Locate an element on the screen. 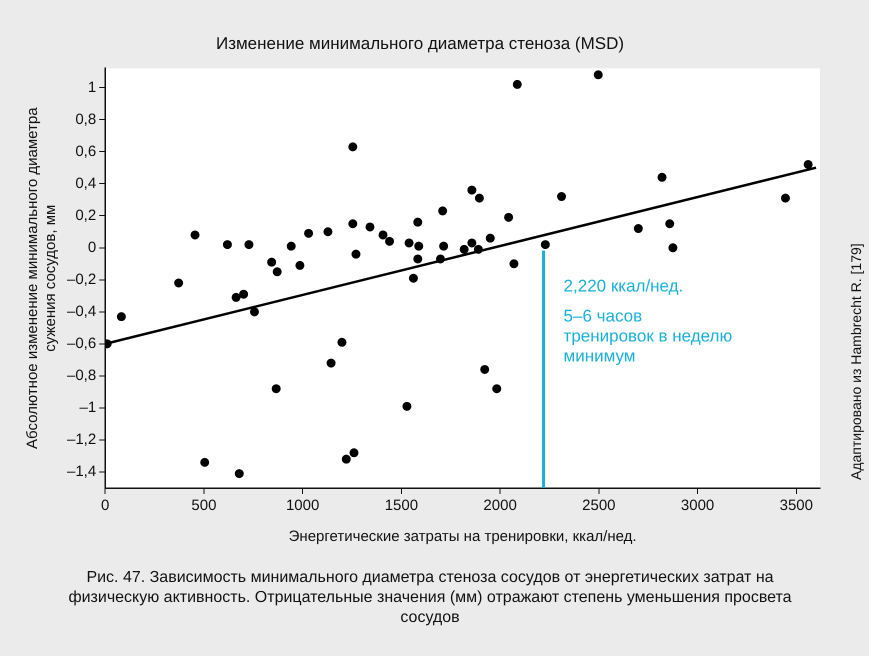 The width and height of the screenshot is (869, 656). y-tick-label: 0,8 is located at coordinates (85, 119).